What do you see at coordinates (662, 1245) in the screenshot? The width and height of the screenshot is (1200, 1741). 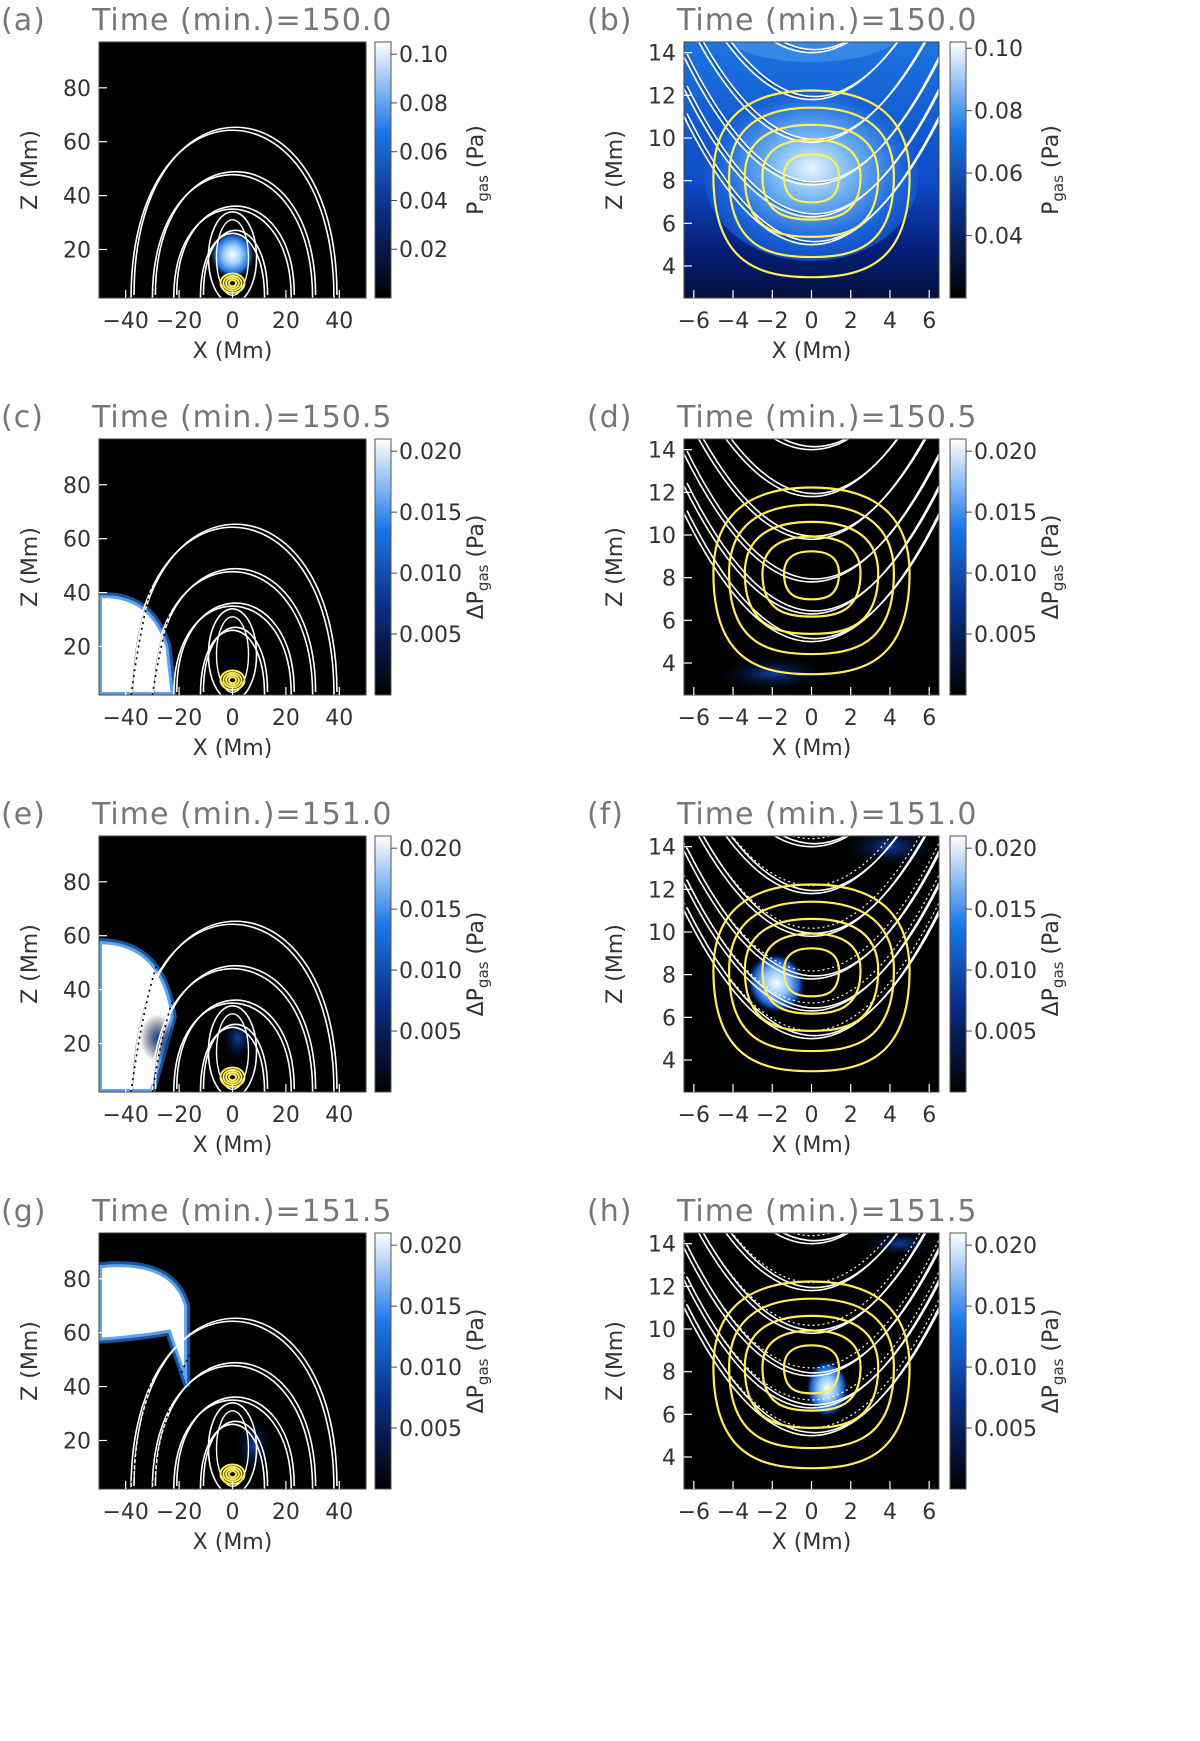 I see `y-tick-label: 14` at bounding box center [662, 1245].